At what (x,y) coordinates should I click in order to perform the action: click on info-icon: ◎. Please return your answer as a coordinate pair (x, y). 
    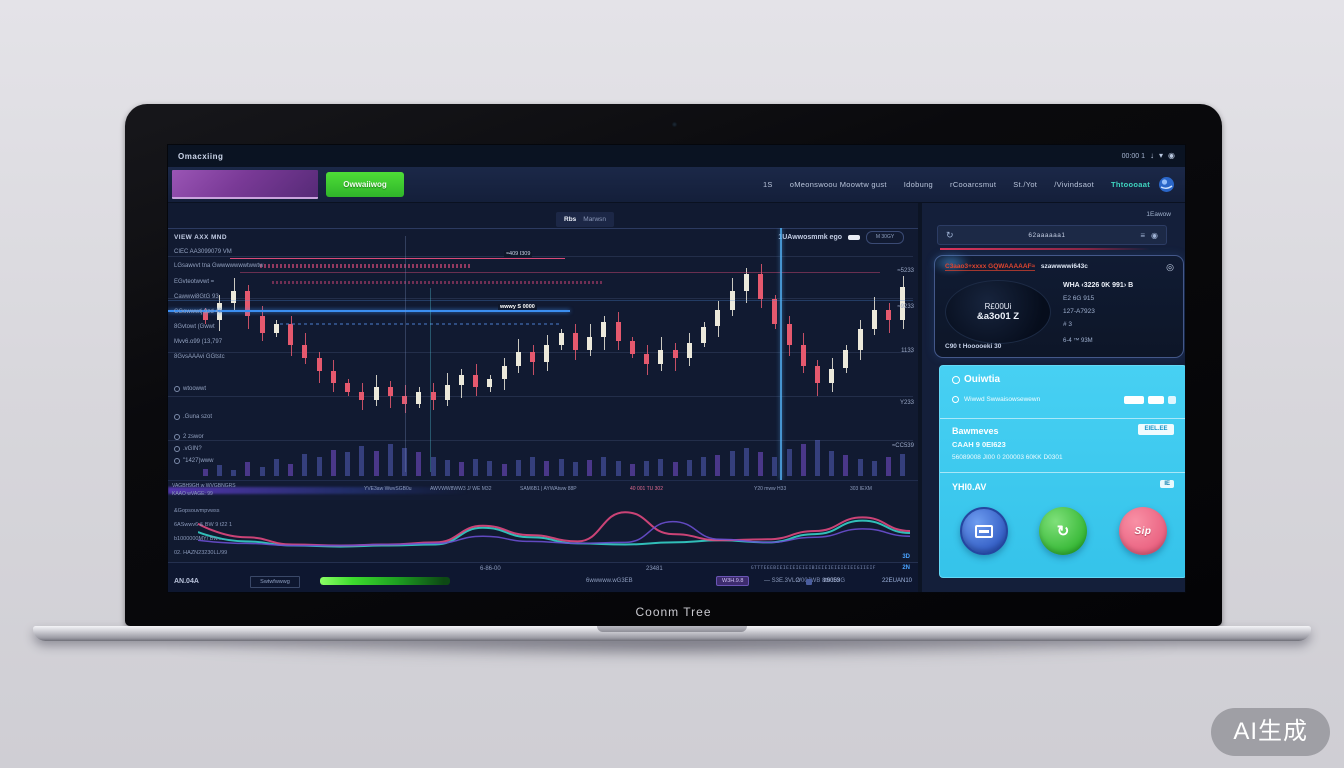
    Looking at the image, I should click on (1170, 267).